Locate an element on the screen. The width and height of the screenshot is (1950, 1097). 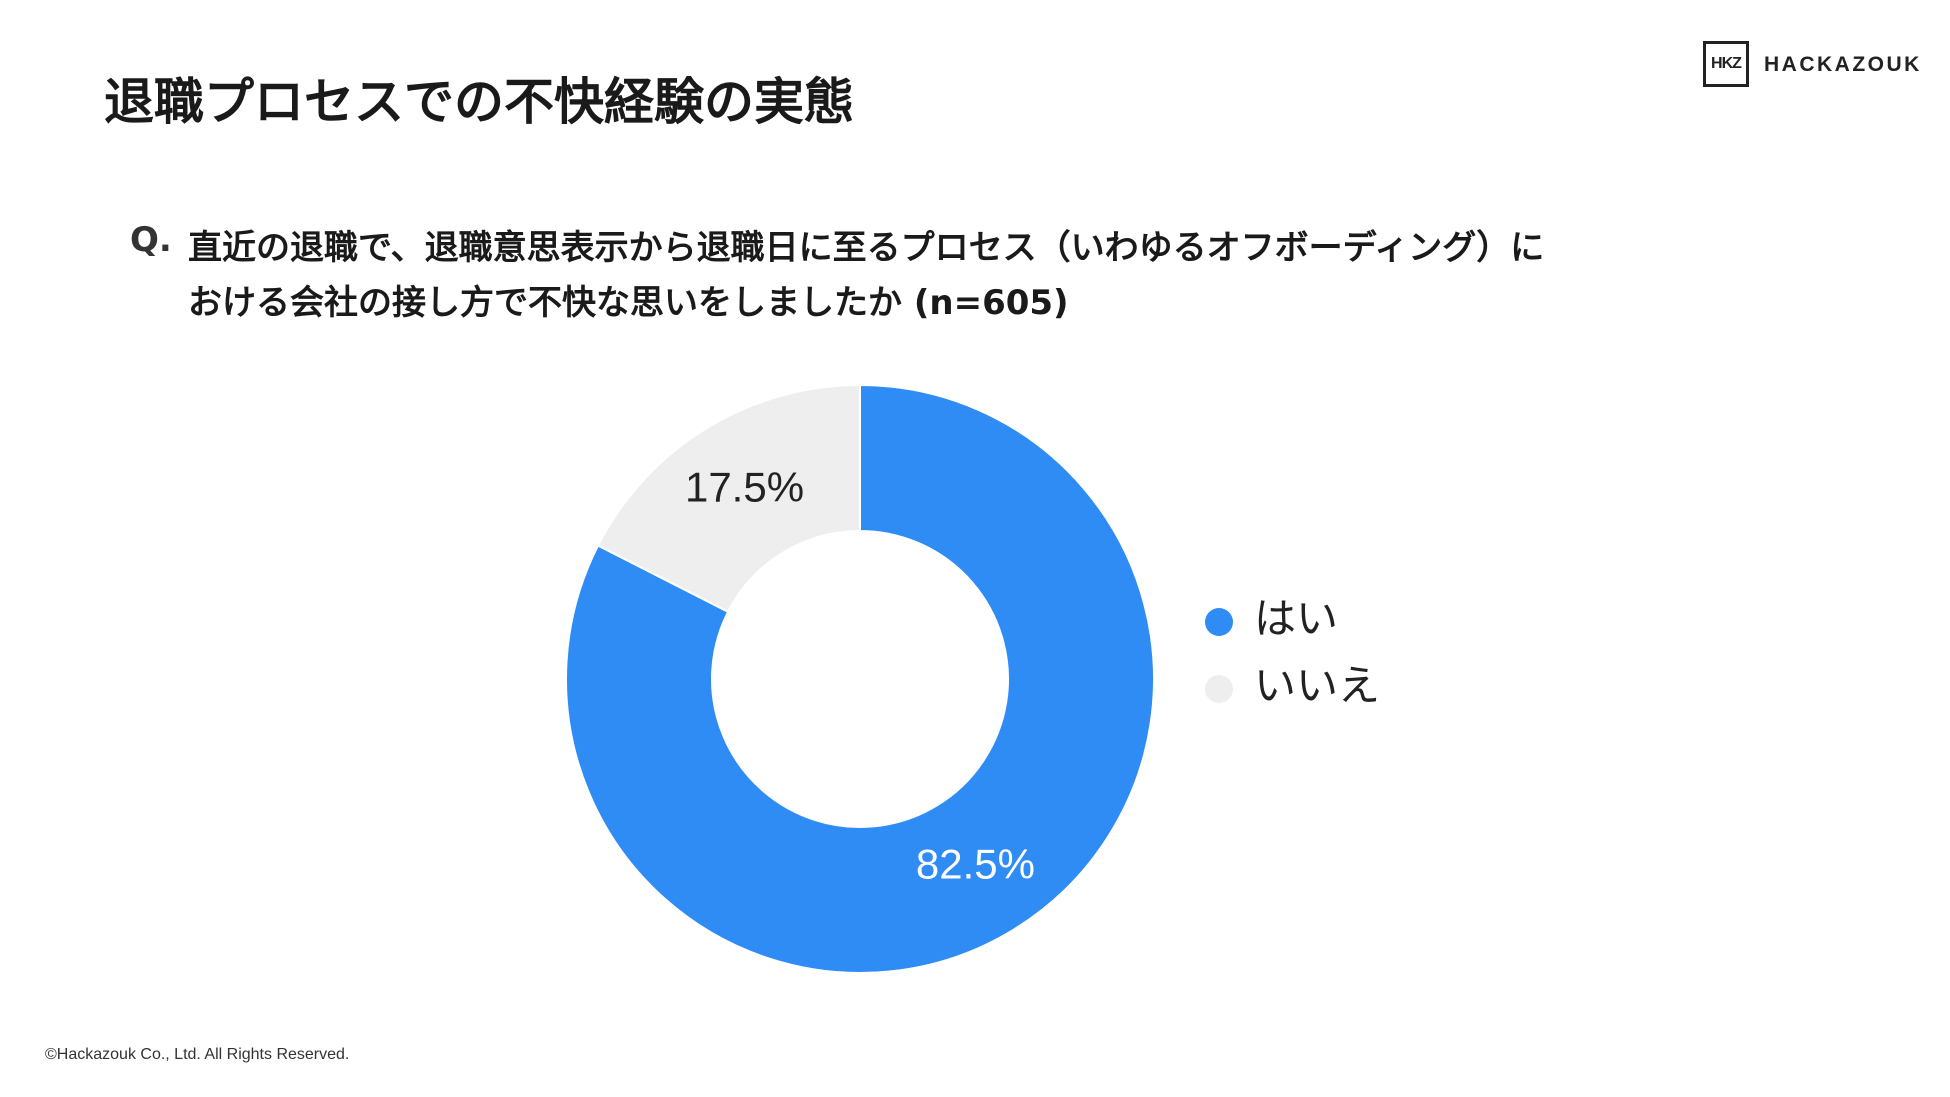
logo-mark: HKZ is located at coordinates (1726, 64).